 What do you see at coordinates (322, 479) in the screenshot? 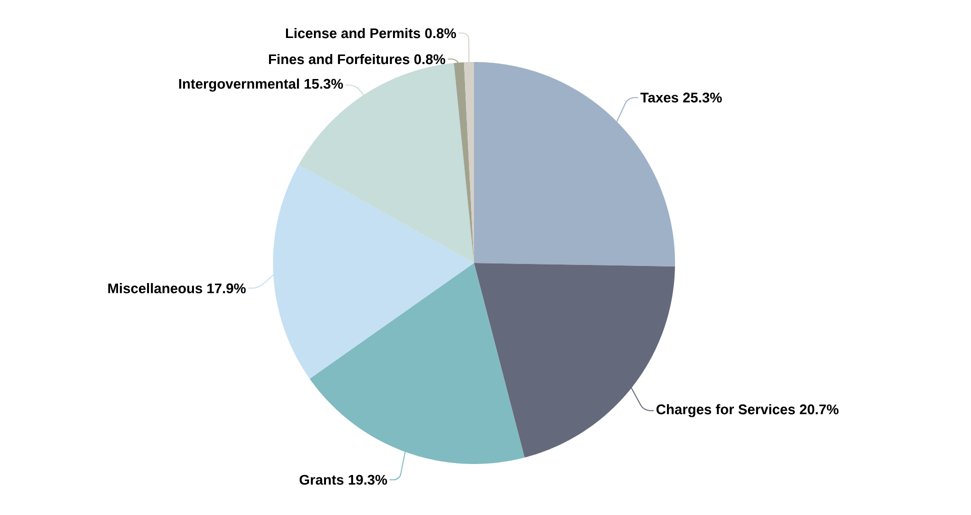
I see `slice-label: Grants` at bounding box center [322, 479].